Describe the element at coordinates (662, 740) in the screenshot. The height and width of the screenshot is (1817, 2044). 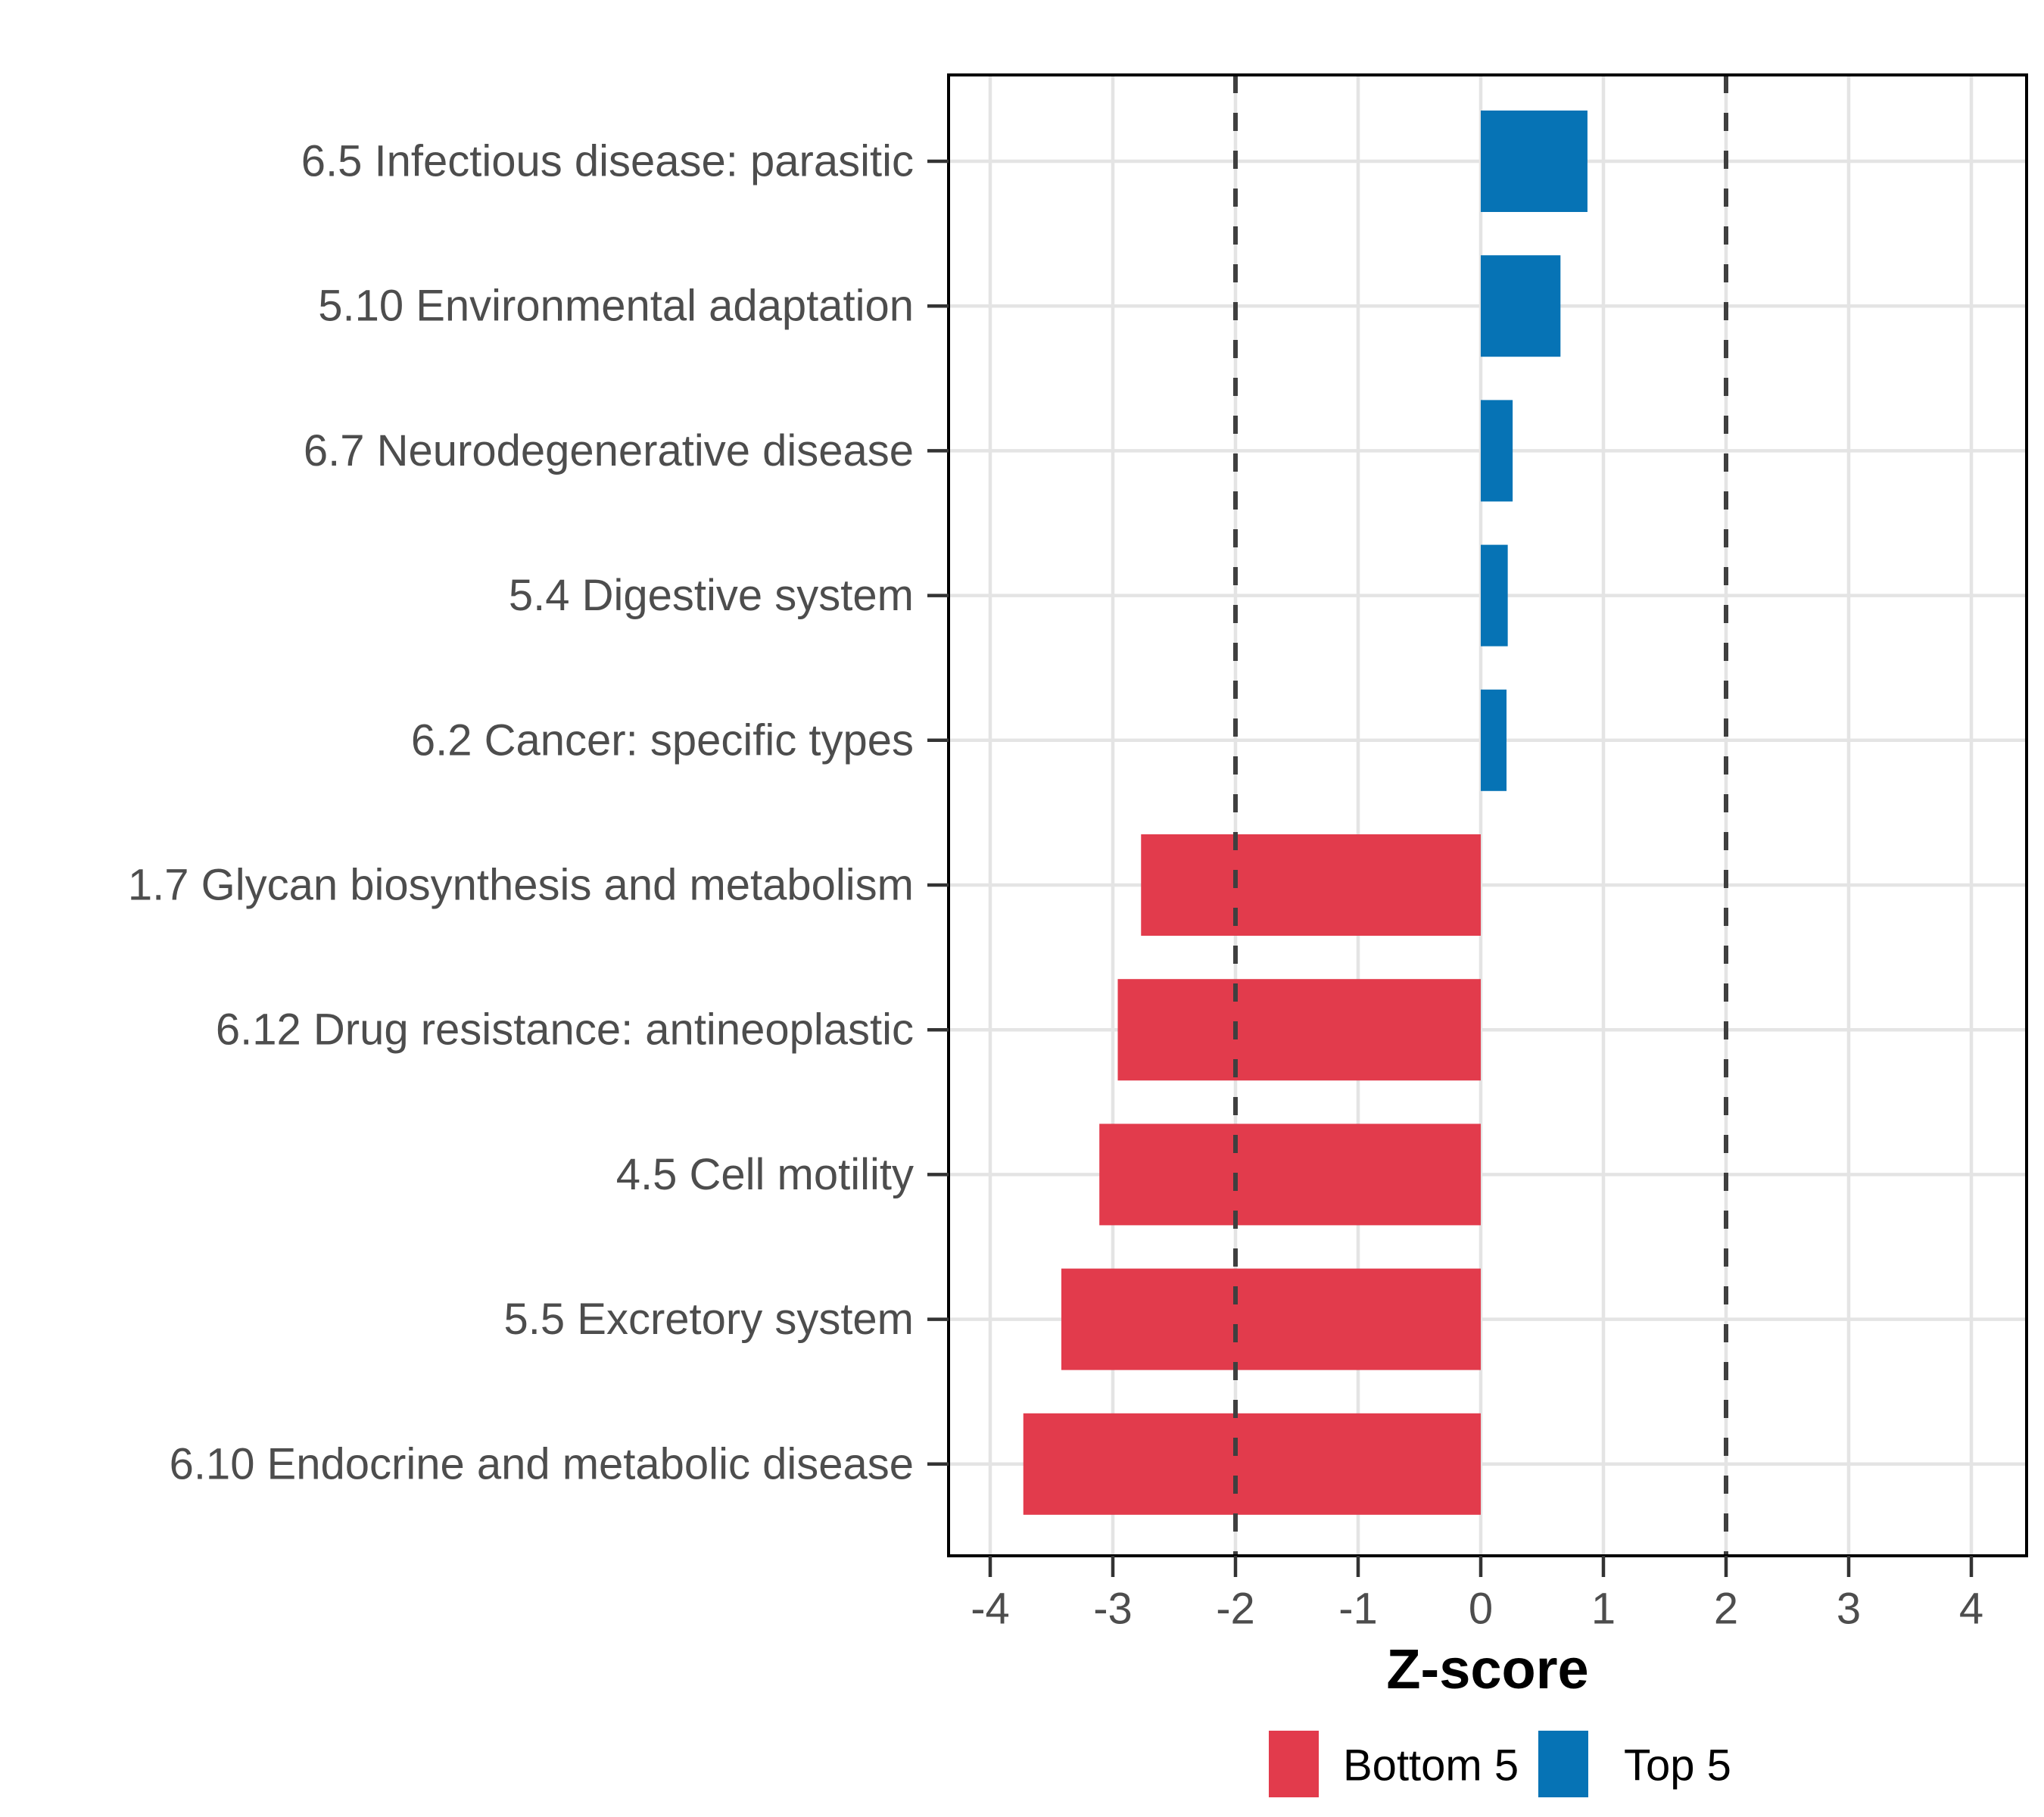
I see `y-tick-label: 6.2 Cancer: specific types` at that location.